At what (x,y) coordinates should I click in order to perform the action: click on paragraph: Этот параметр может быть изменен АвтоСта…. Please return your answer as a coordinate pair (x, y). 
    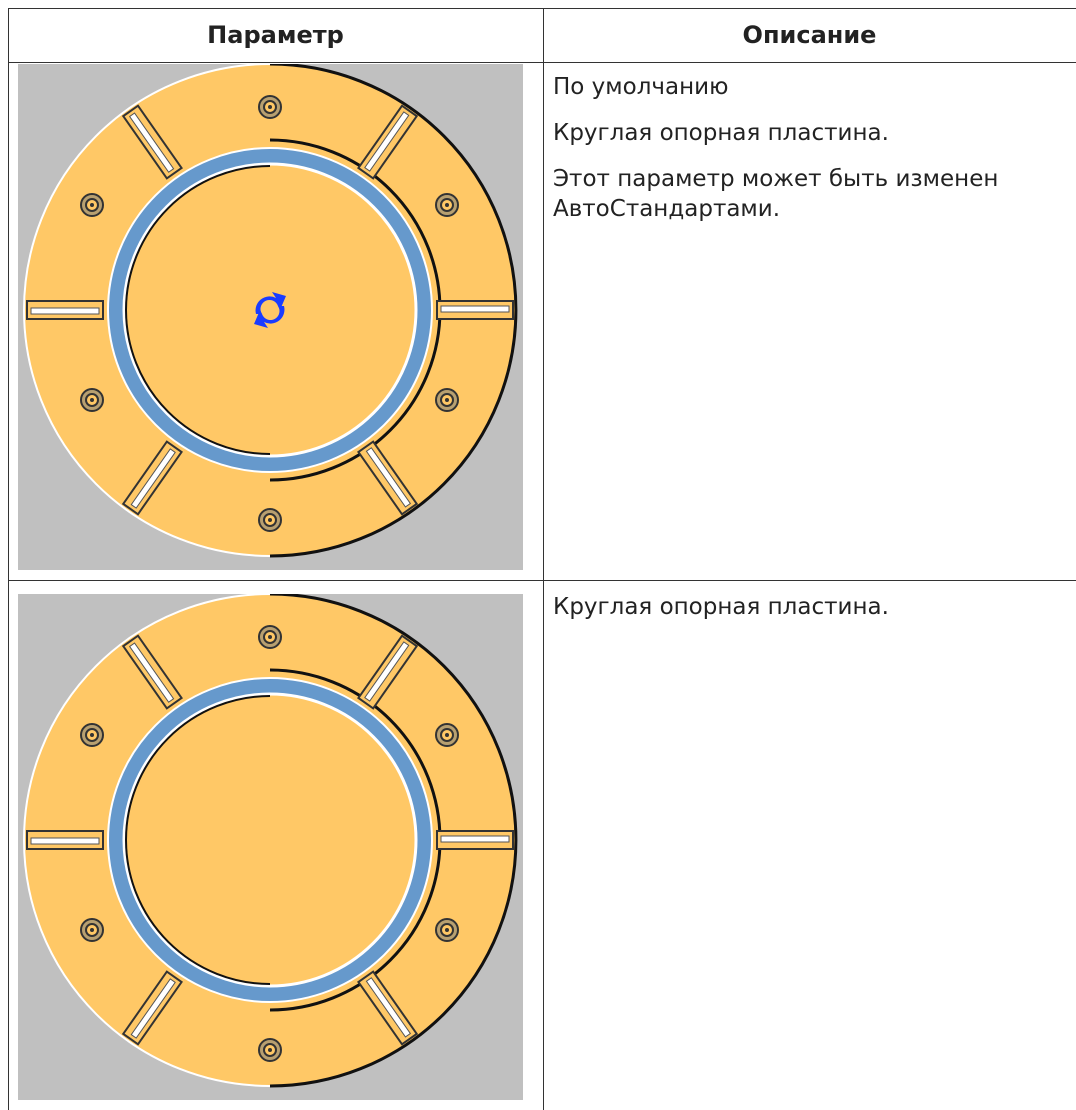
    Looking at the image, I should click on (776, 194).